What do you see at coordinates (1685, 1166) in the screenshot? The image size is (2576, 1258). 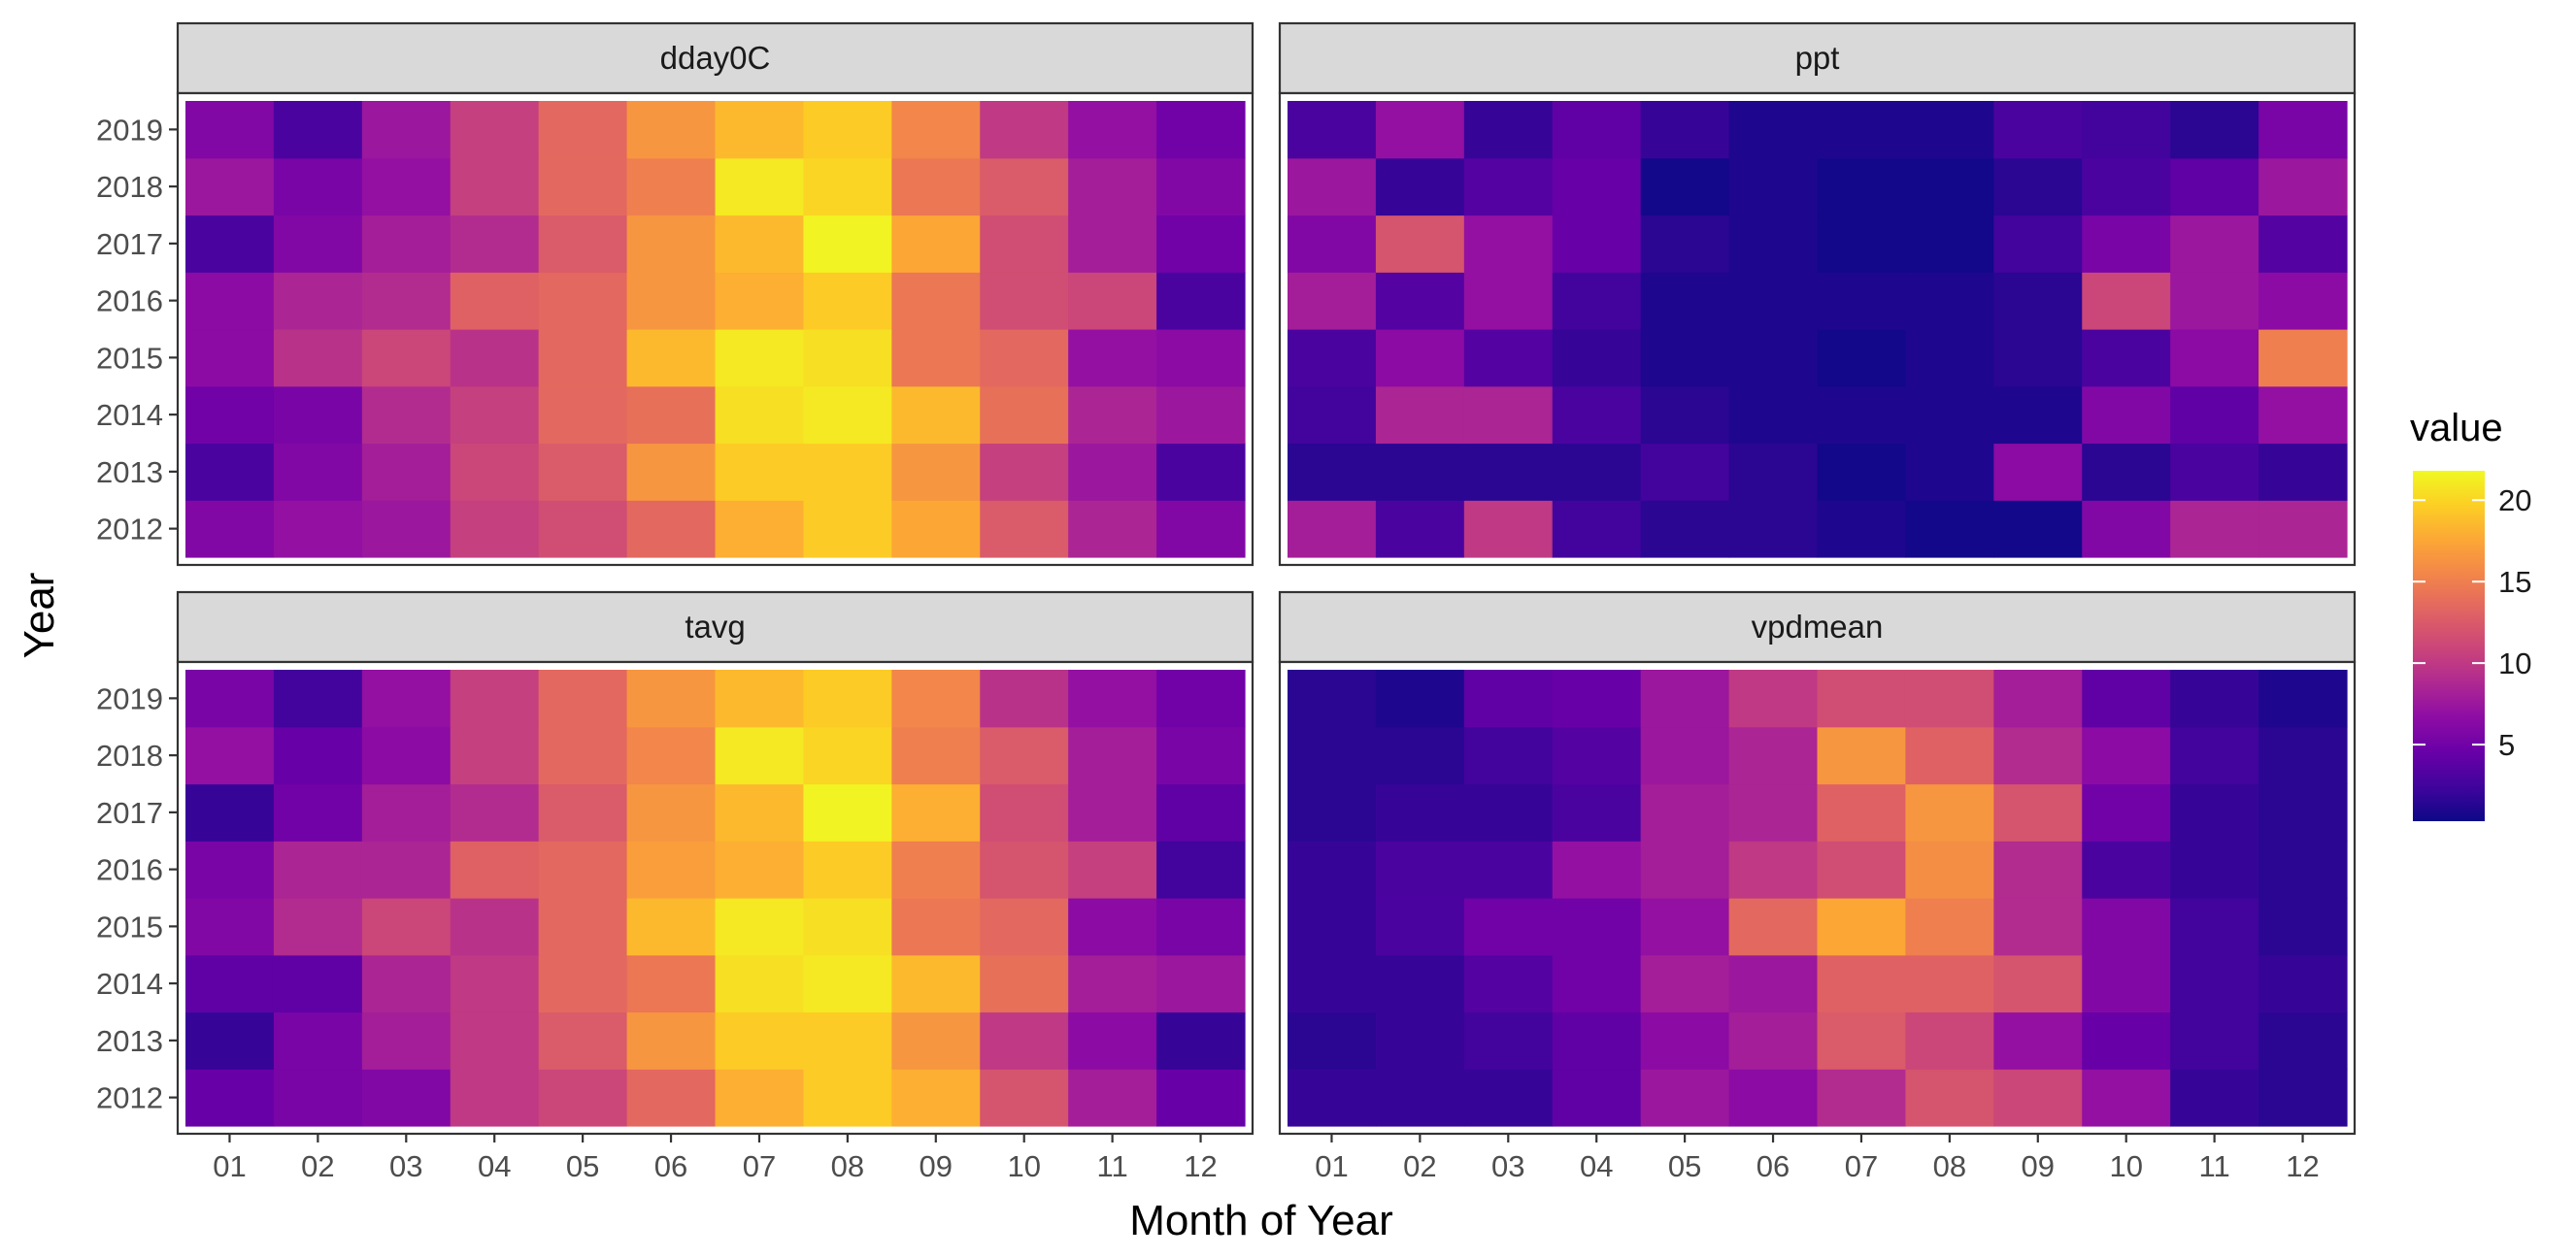 I see `x-tick-label: 05` at bounding box center [1685, 1166].